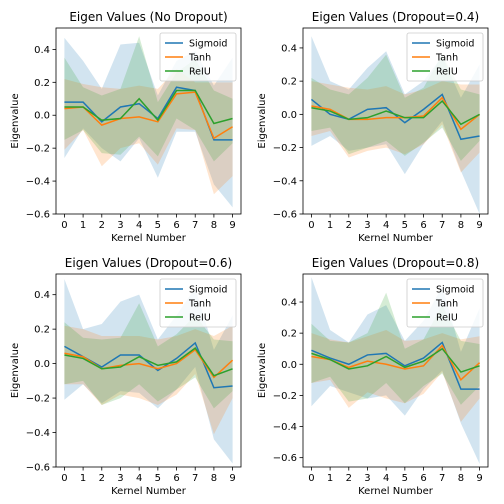 The image size is (504, 504). I want to click on chart-title: Eigen Values (Dropout=0.4), so click(395, 17).